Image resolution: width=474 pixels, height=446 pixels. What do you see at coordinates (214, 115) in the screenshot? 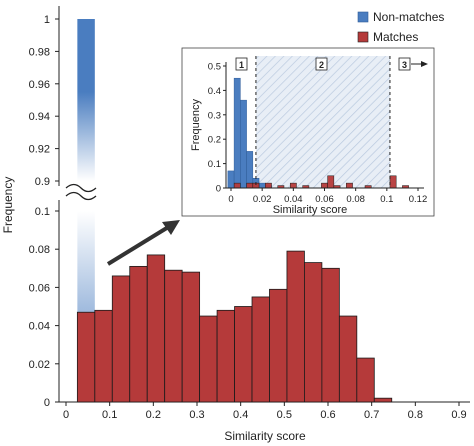
I see `inset-y-tick-label: 0.3` at bounding box center [214, 115].